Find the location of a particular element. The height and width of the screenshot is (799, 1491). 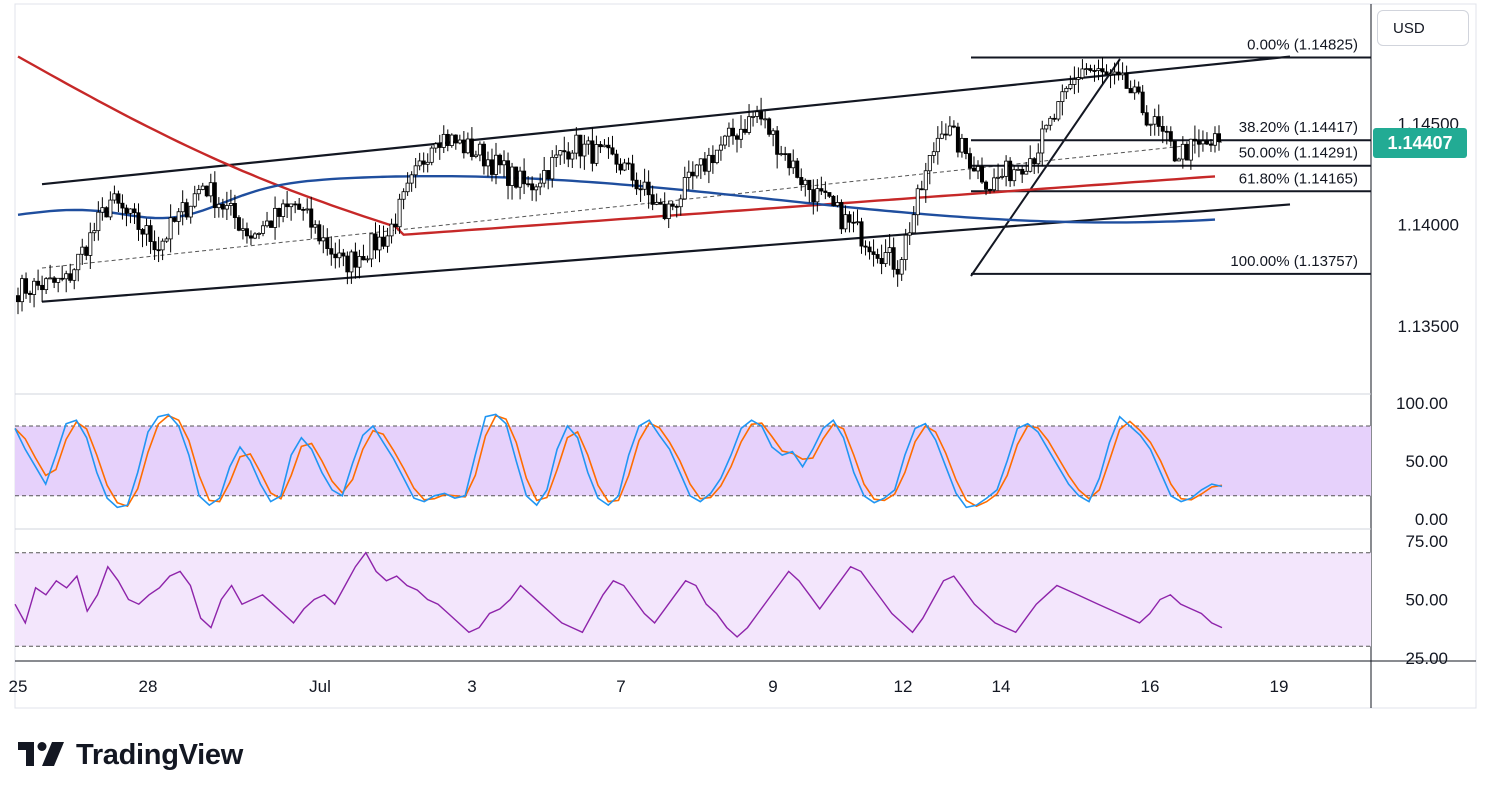

stochastic-k-line is located at coordinates (618, 461).